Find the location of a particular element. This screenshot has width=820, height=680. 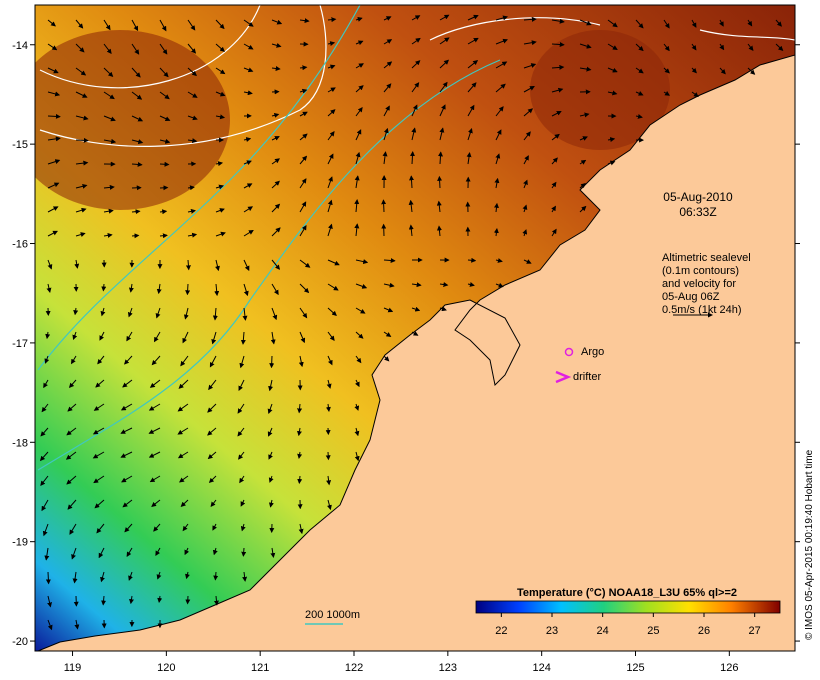

colorbar-title: Temperature (°C) NOAA18_L3U 65% ql>=2 is located at coordinates (627, 593).